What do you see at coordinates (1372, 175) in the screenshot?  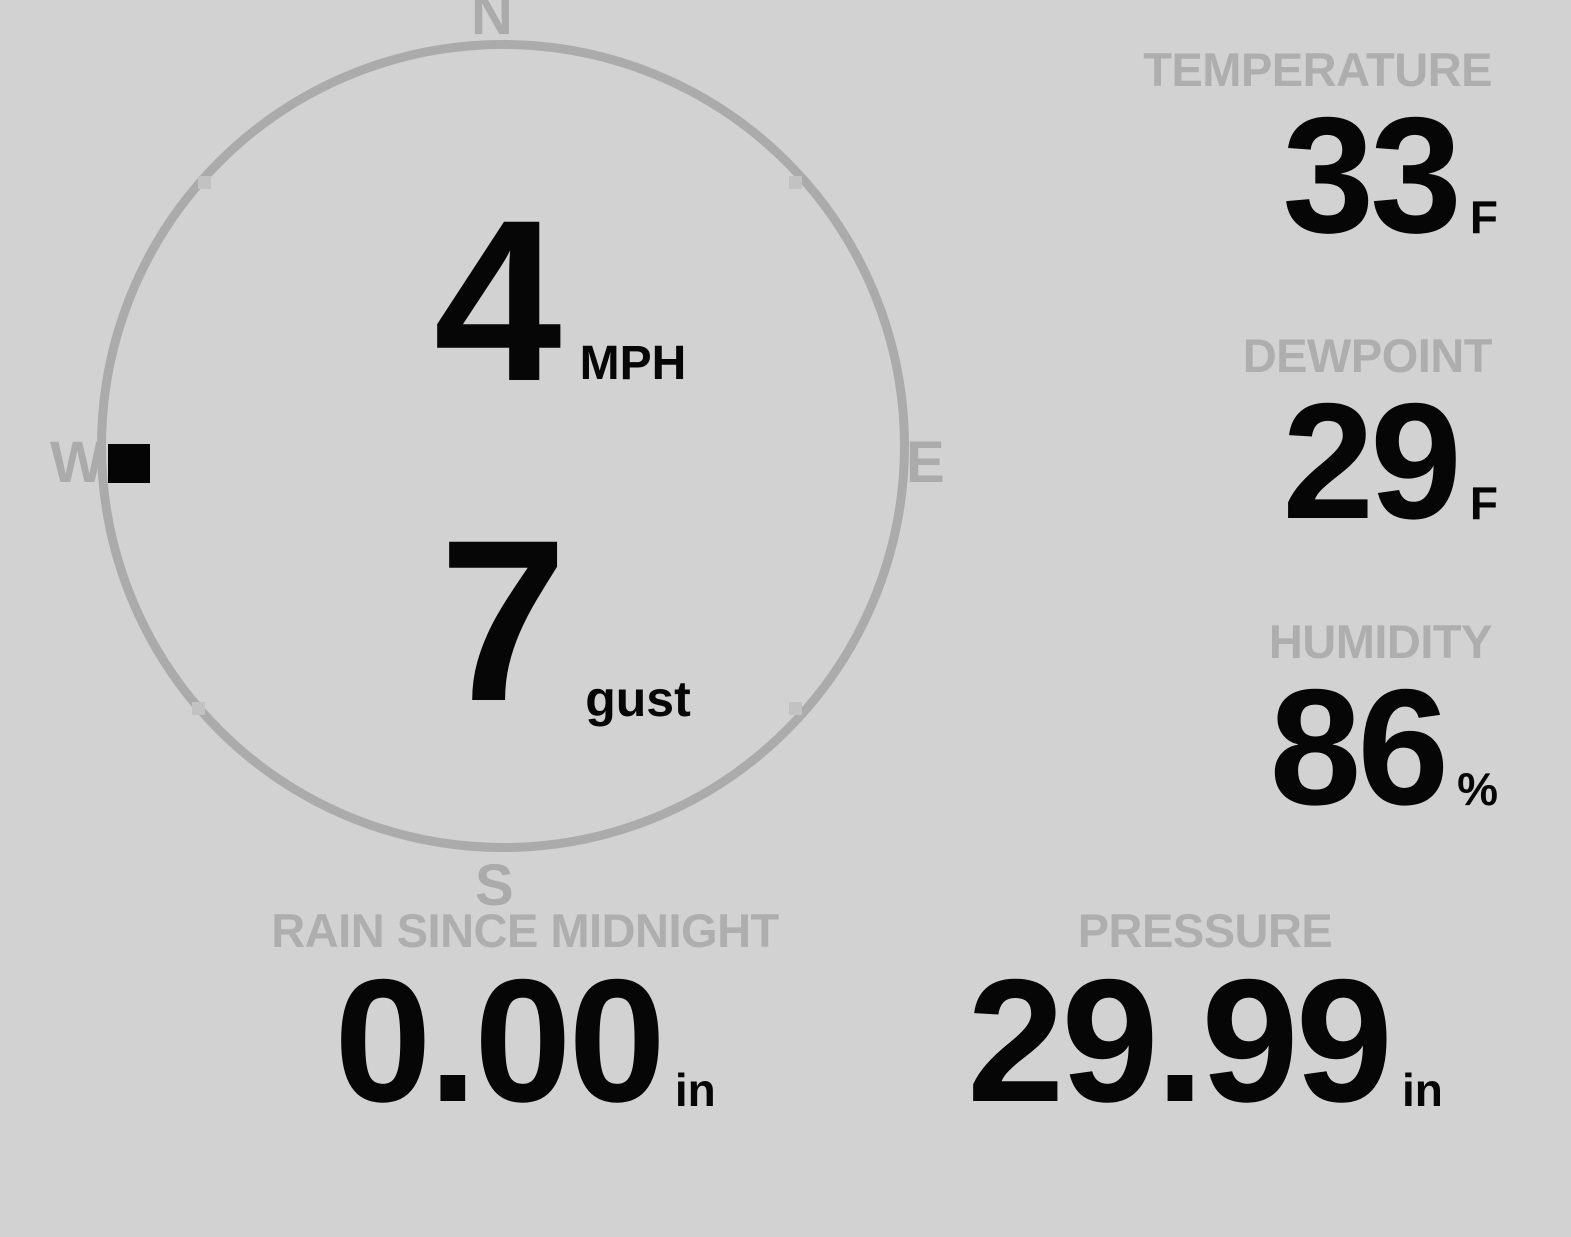 I see `temperature-value: 33` at bounding box center [1372, 175].